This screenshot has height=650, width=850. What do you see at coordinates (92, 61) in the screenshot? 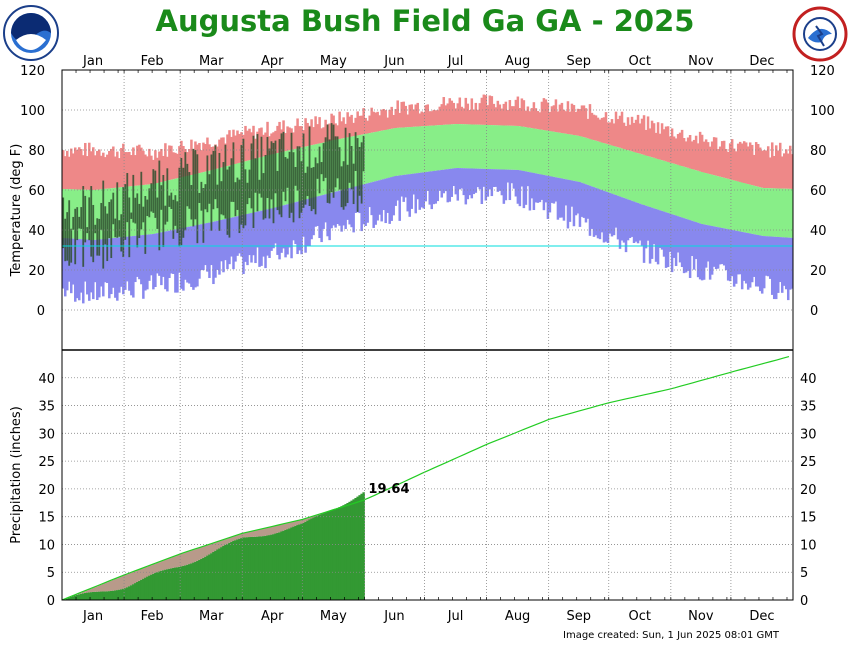
I see `month-label-top: Jan` at bounding box center [92, 61].